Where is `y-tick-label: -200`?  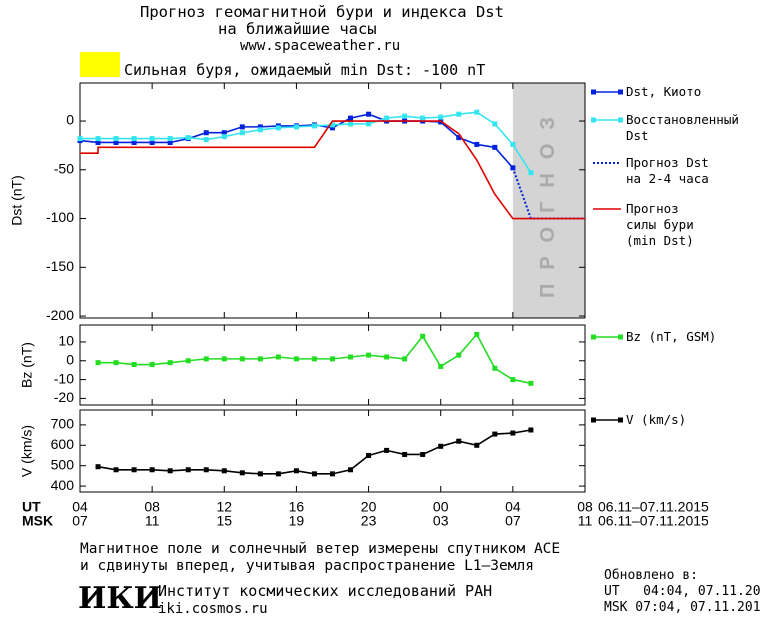
y-tick-label: -200 is located at coordinates (60, 315).